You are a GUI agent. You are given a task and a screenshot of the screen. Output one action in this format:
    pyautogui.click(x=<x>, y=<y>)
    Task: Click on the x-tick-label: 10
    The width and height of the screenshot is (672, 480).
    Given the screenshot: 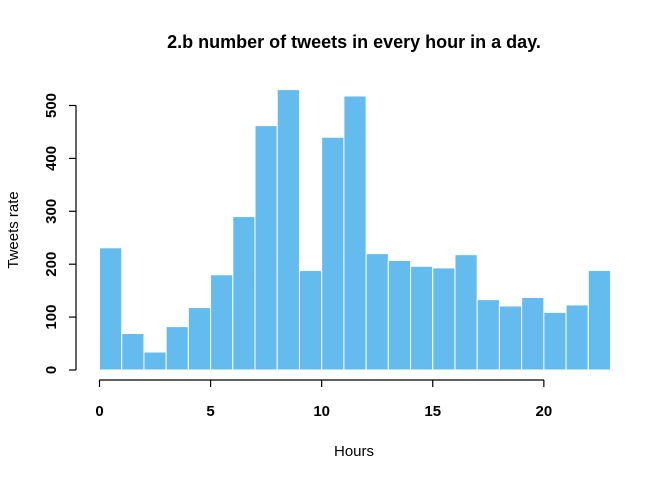 What is the action you would take?
    pyautogui.click(x=321, y=411)
    